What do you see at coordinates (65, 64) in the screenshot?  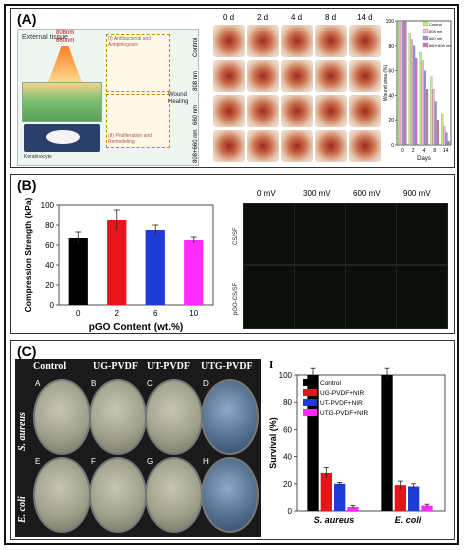 I see `laser-beam` at bounding box center [65, 64].